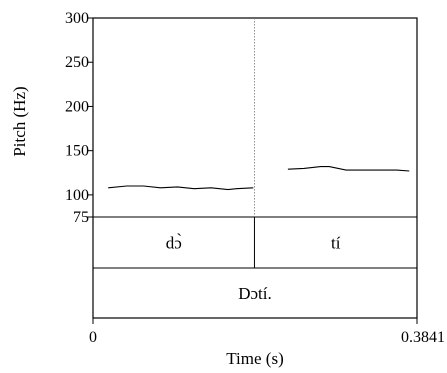 The height and width of the screenshot is (373, 447). Describe the element at coordinates (77, 151) in the screenshot. I see `y-tick-label: 150` at that location.